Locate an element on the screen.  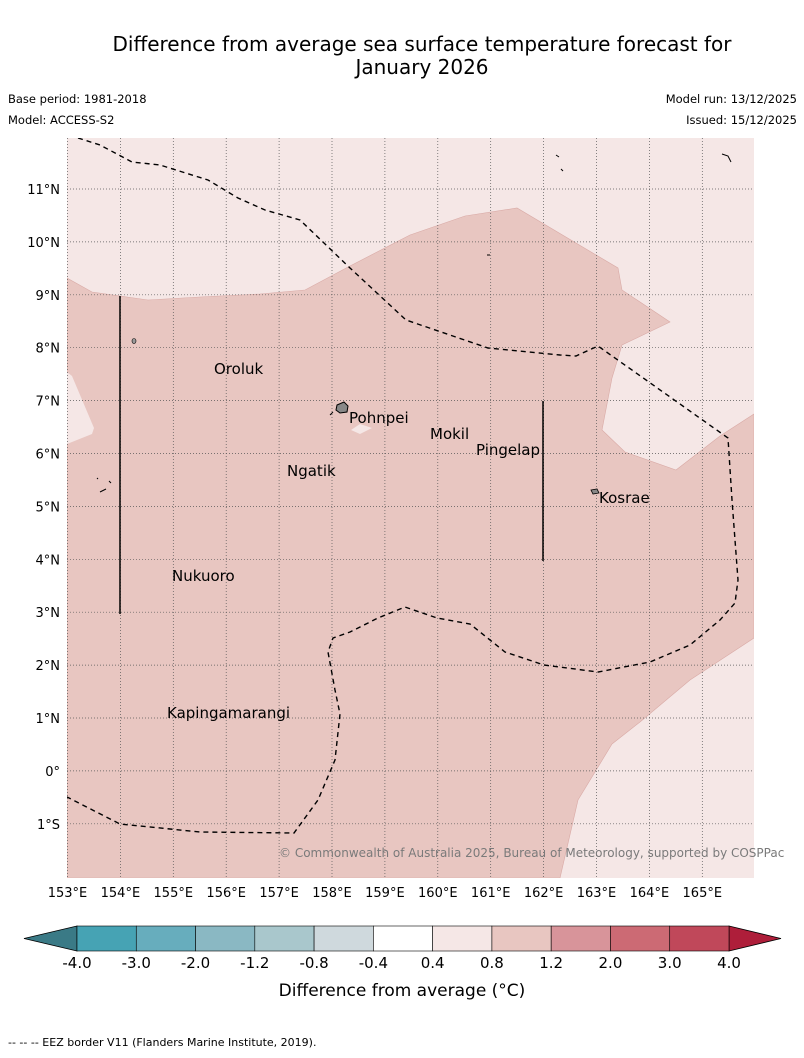
atoll-west-shape is located at coordinates (134, 341).